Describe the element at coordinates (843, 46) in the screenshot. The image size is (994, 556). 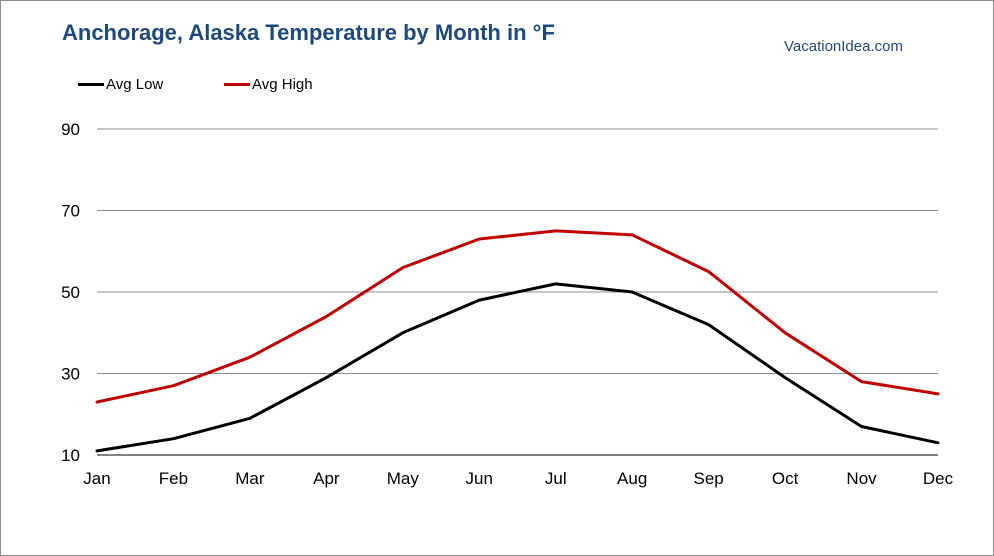
I see `source-label: VacationIdea.com` at that location.